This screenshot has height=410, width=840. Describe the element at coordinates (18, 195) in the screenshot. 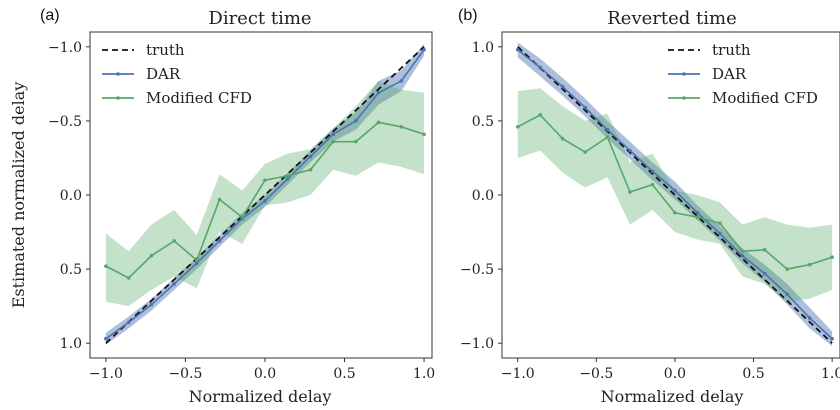

I see `y-axis-label-a: Estimated normalized delay` at that location.